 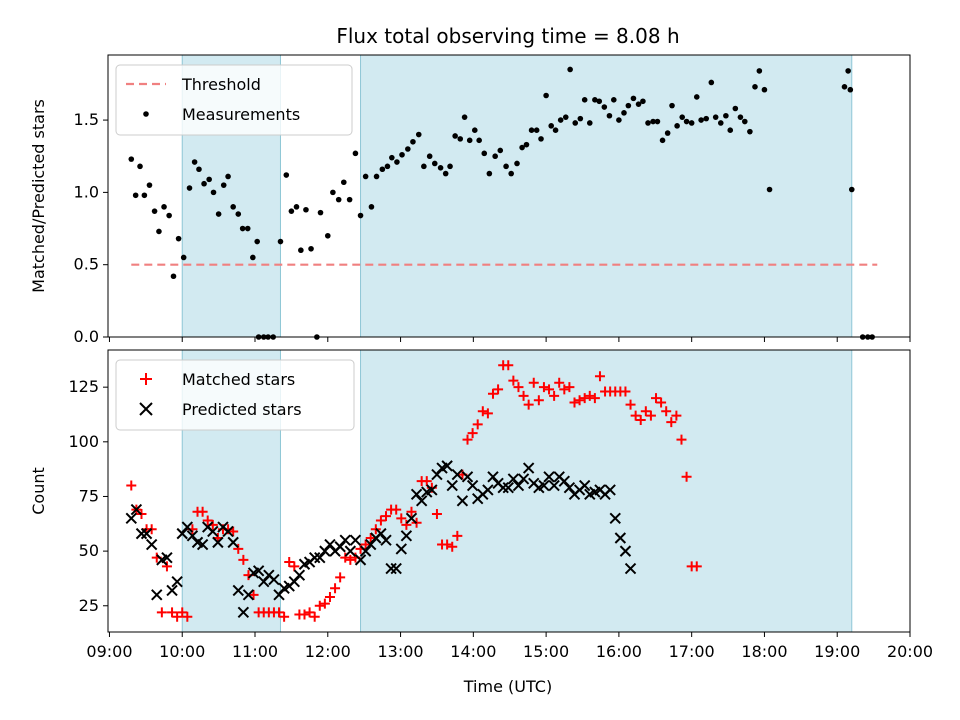 I want to click on x-tick-label: 17:00, so click(x=692, y=651).